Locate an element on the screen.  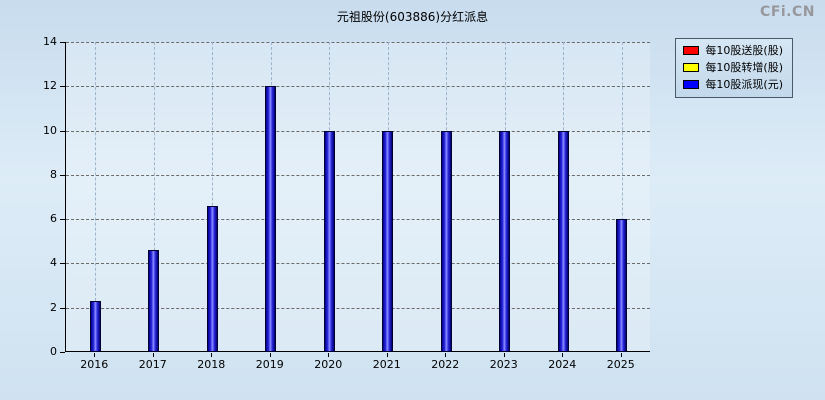
x-axis-label: 2025 is located at coordinates (620, 364).